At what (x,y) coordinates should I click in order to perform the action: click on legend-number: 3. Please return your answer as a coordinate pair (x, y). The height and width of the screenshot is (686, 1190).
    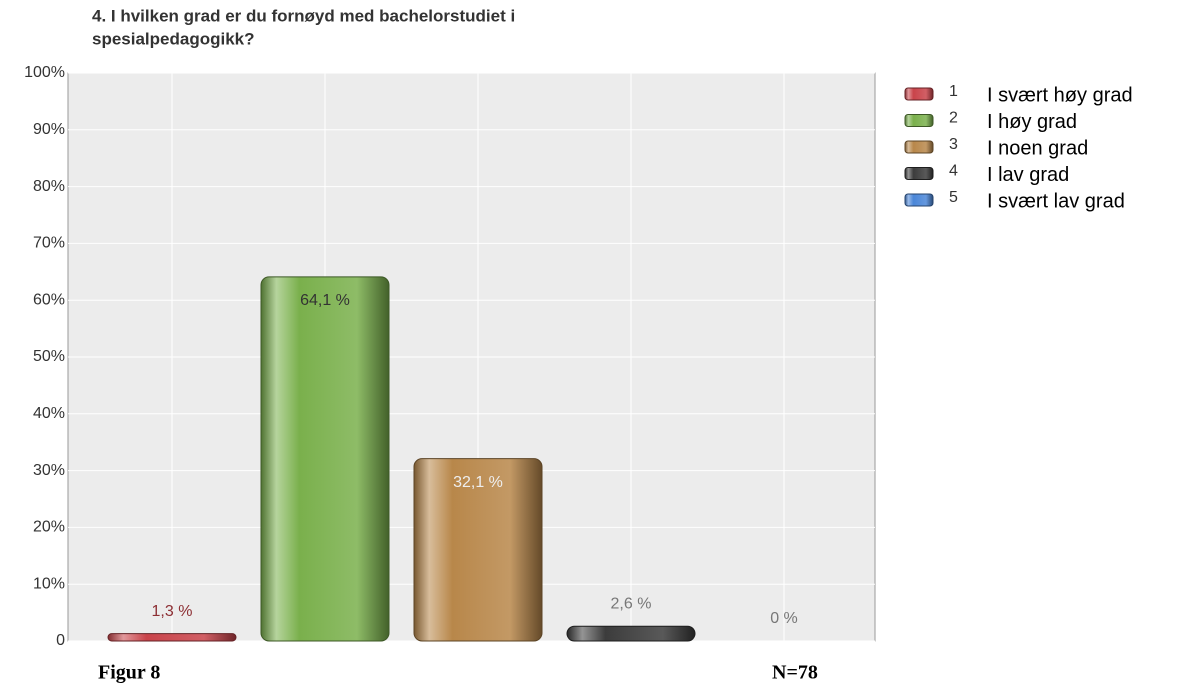
    Looking at the image, I should click on (953, 144).